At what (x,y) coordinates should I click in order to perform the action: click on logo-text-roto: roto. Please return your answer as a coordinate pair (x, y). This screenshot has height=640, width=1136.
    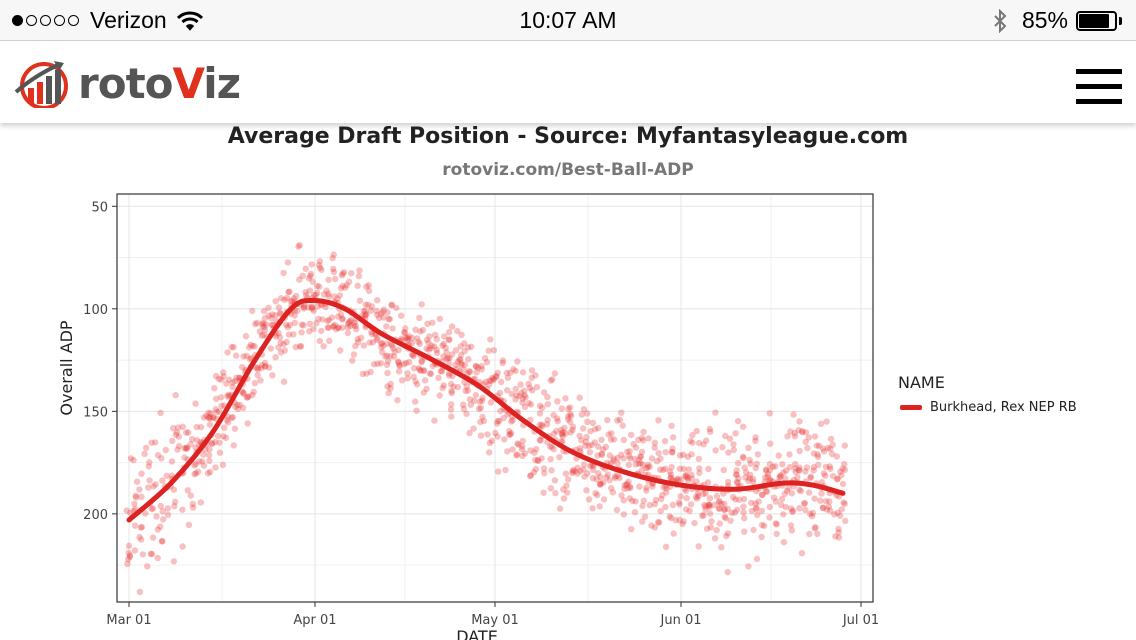
    Looking at the image, I should click on (125, 83).